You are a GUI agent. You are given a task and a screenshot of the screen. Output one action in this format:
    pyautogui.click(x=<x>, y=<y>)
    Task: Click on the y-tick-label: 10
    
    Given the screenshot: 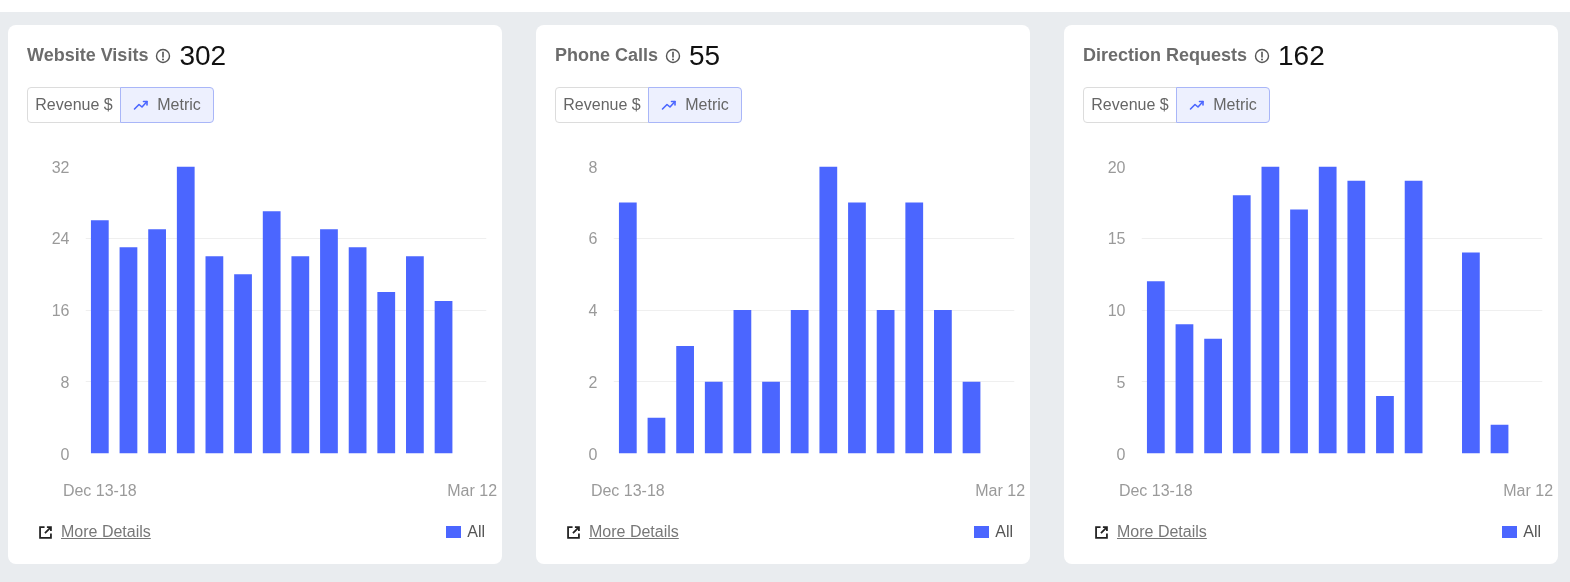 What is the action you would take?
    pyautogui.click(x=1116, y=310)
    